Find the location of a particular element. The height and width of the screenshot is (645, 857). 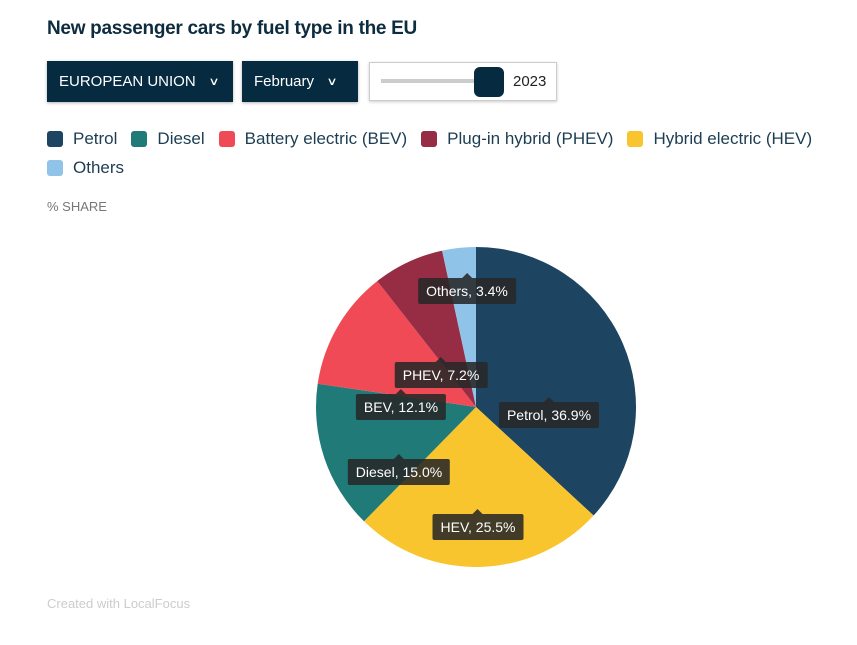

region-label: EUROPEAN UNION is located at coordinates (127, 81).